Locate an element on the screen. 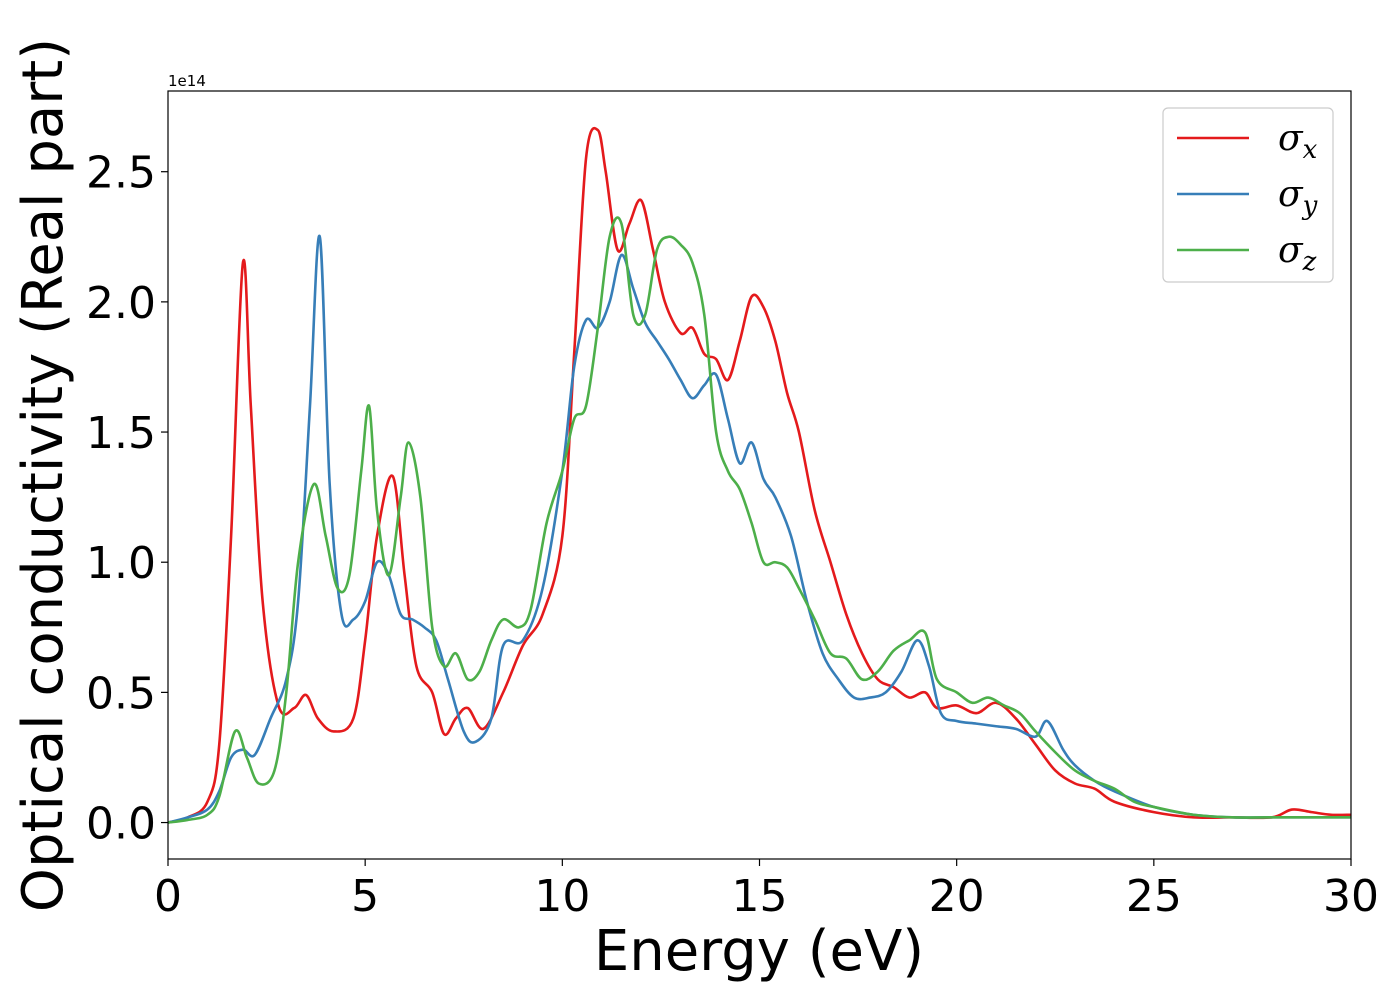 Image resolution: width=1400 pixels, height=1005 pixels. y-tick-label: 1.5 is located at coordinates (121, 433).